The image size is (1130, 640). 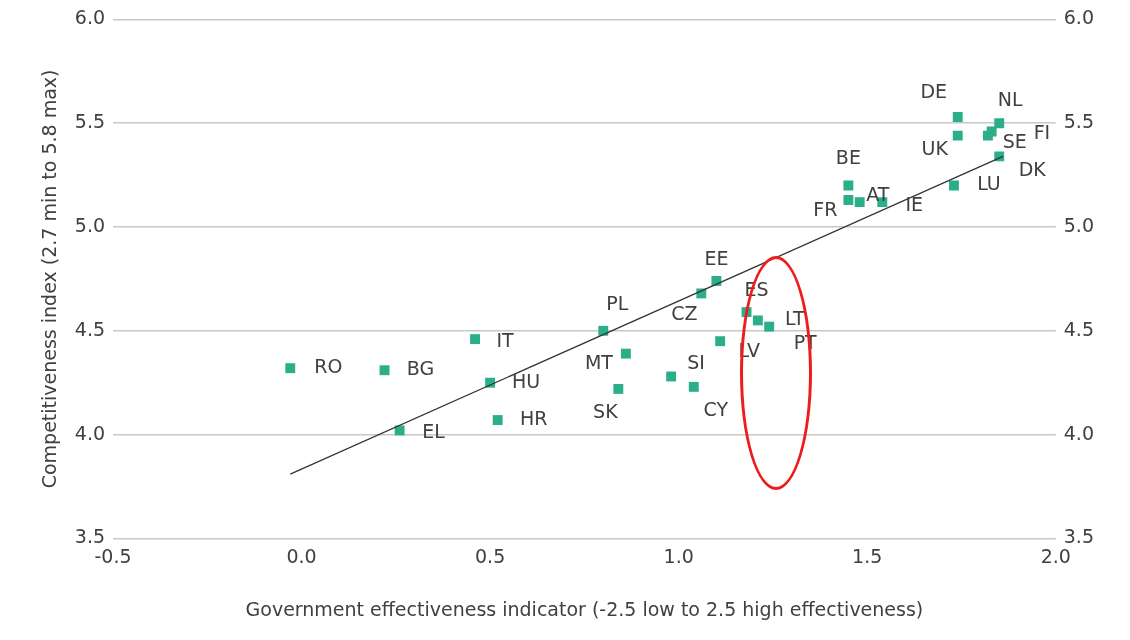 What do you see at coordinates (935, 147) in the screenshot?
I see `annotation: UK` at bounding box center [935, 147].